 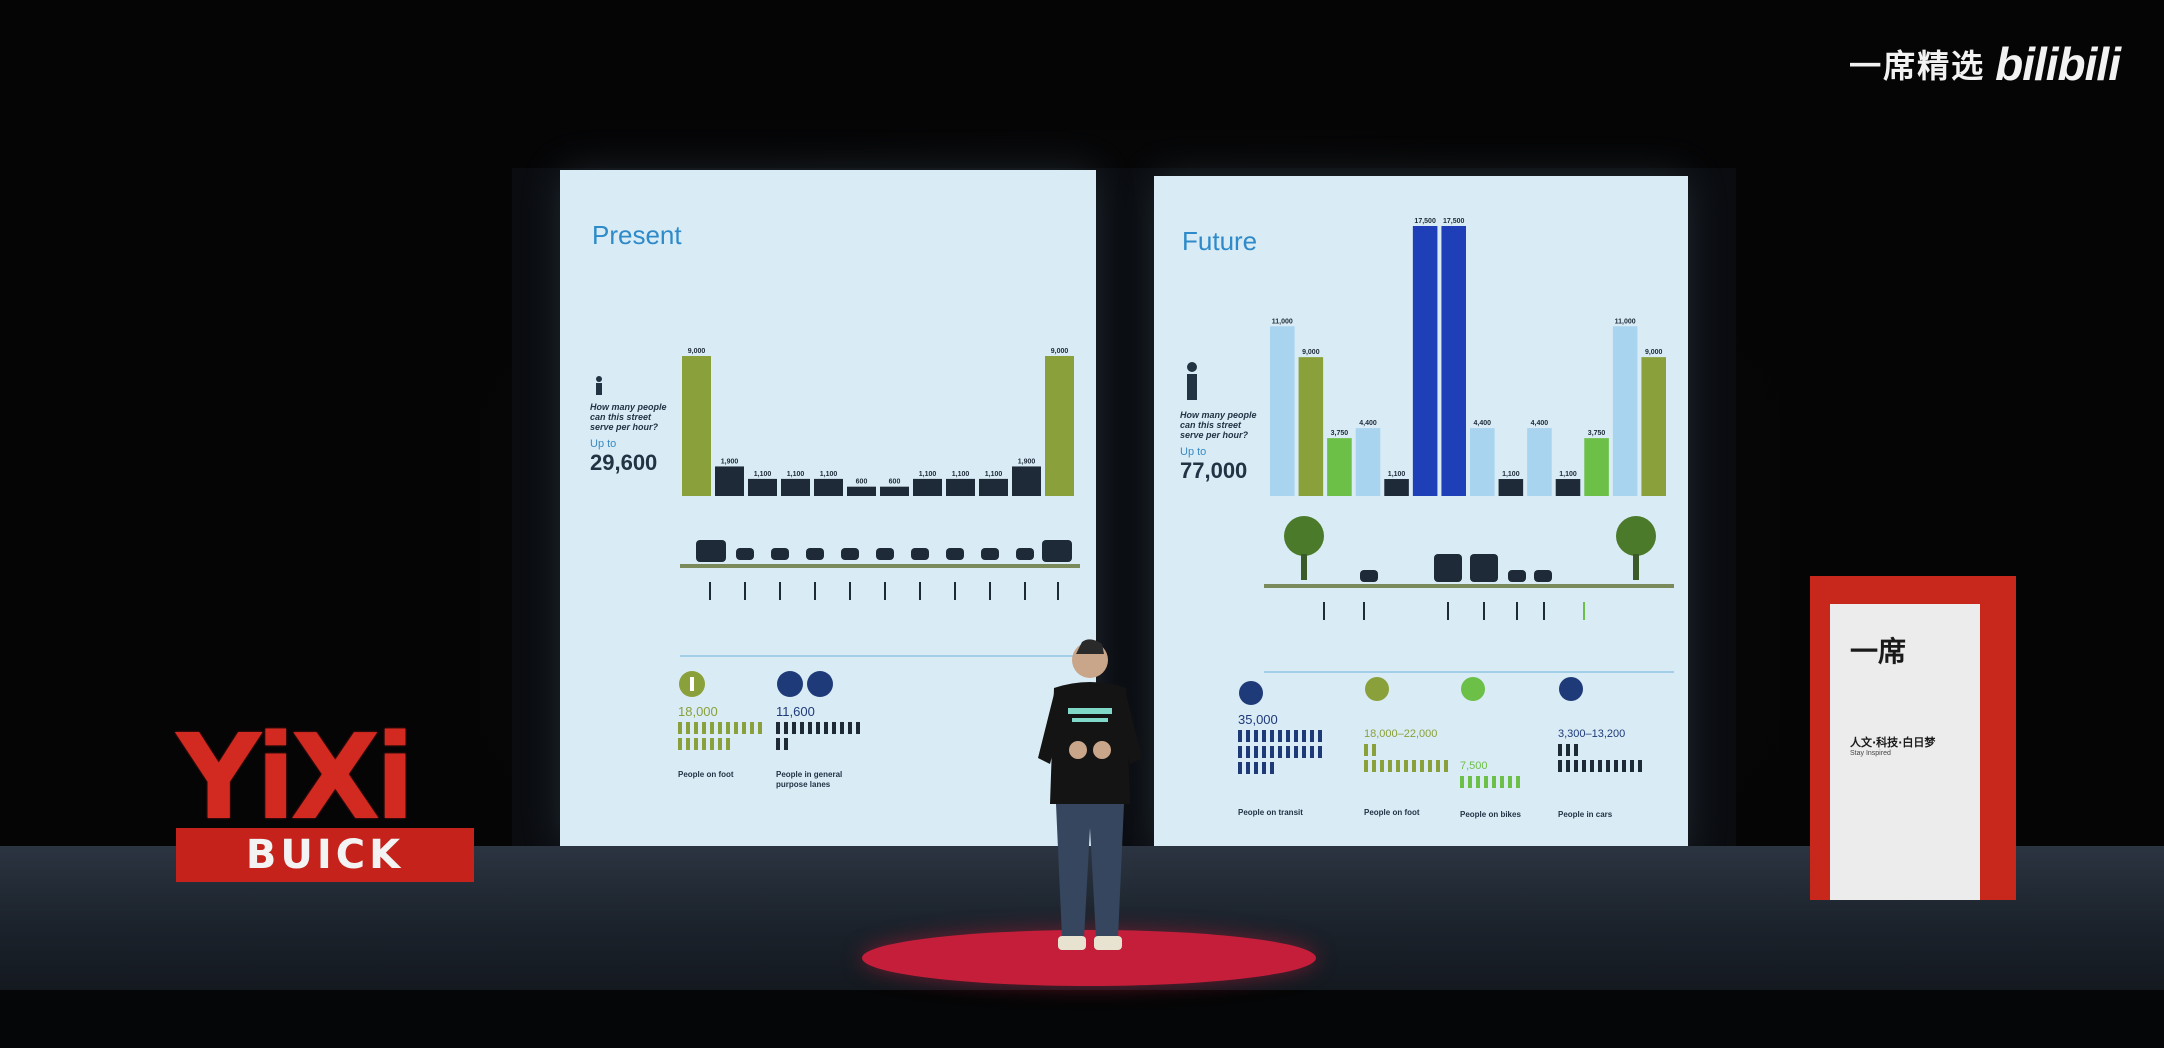 What do you see at coordinates (809, 779) in the screenshot?
I see `stat-cars-label: People in general purpose lanes` at bounding box center [809, 779].